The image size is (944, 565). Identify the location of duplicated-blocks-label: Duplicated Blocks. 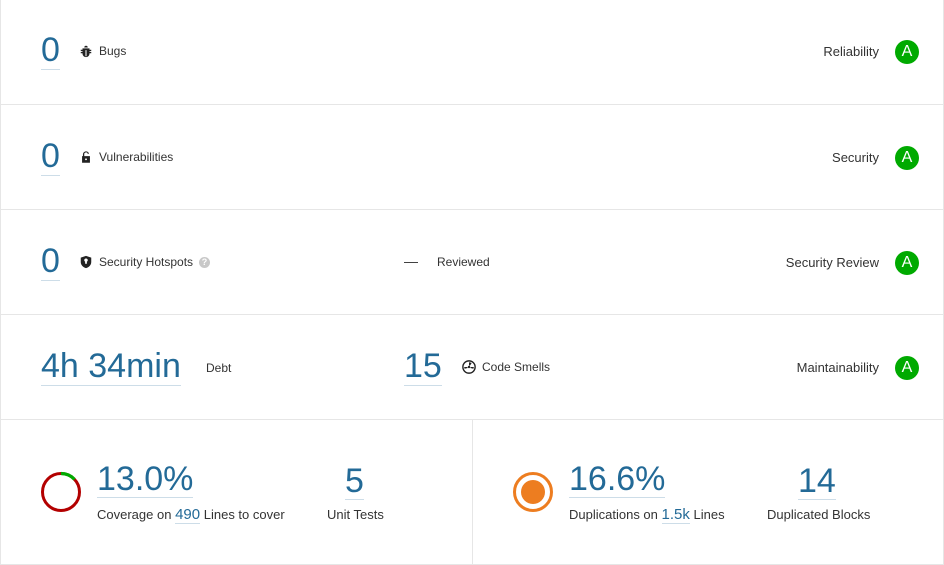
(819, 514).